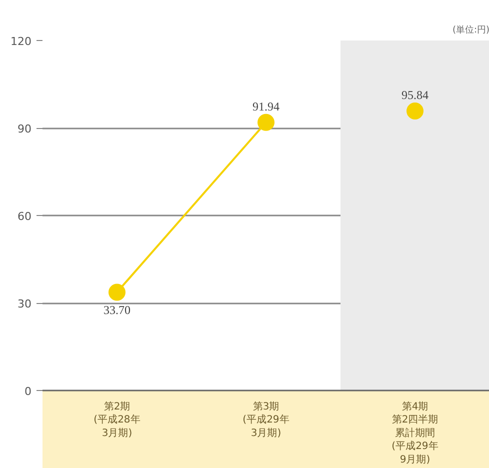 The height and width of the screenshot is (468, 489). Describe the element at coordinates (415, 95) in the screenshot. I see `data-label: 95.84` at that location.